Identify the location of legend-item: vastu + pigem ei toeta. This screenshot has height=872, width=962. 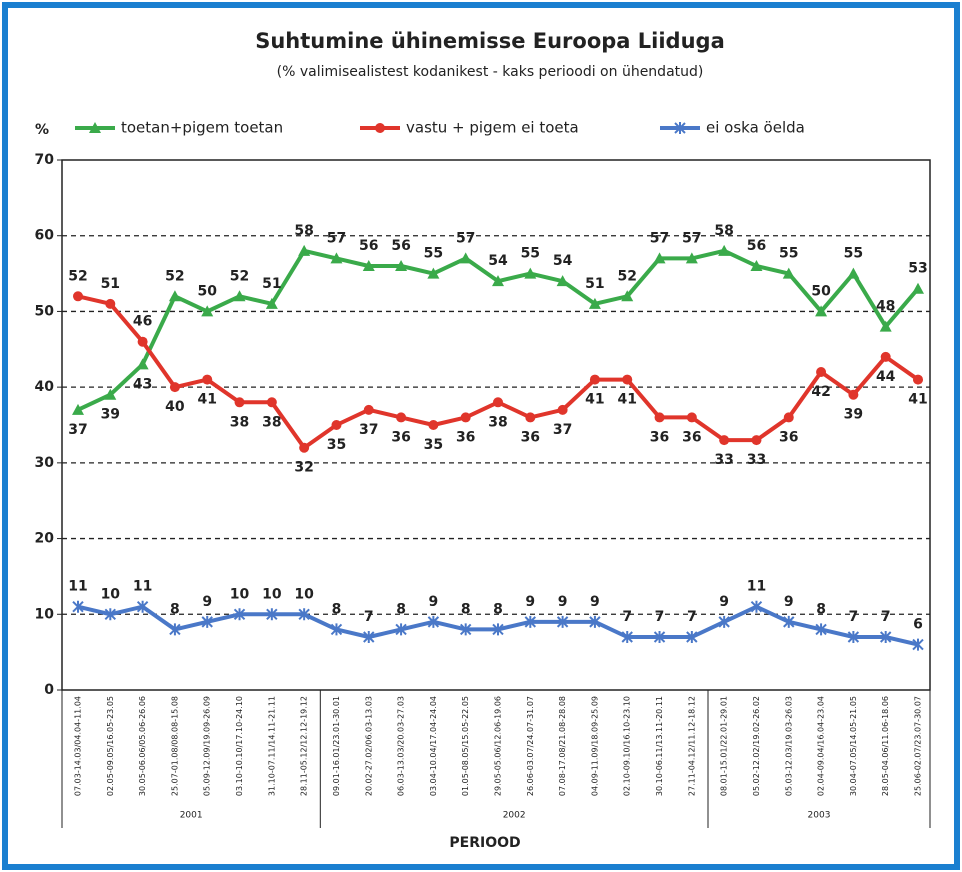
(469, 128).